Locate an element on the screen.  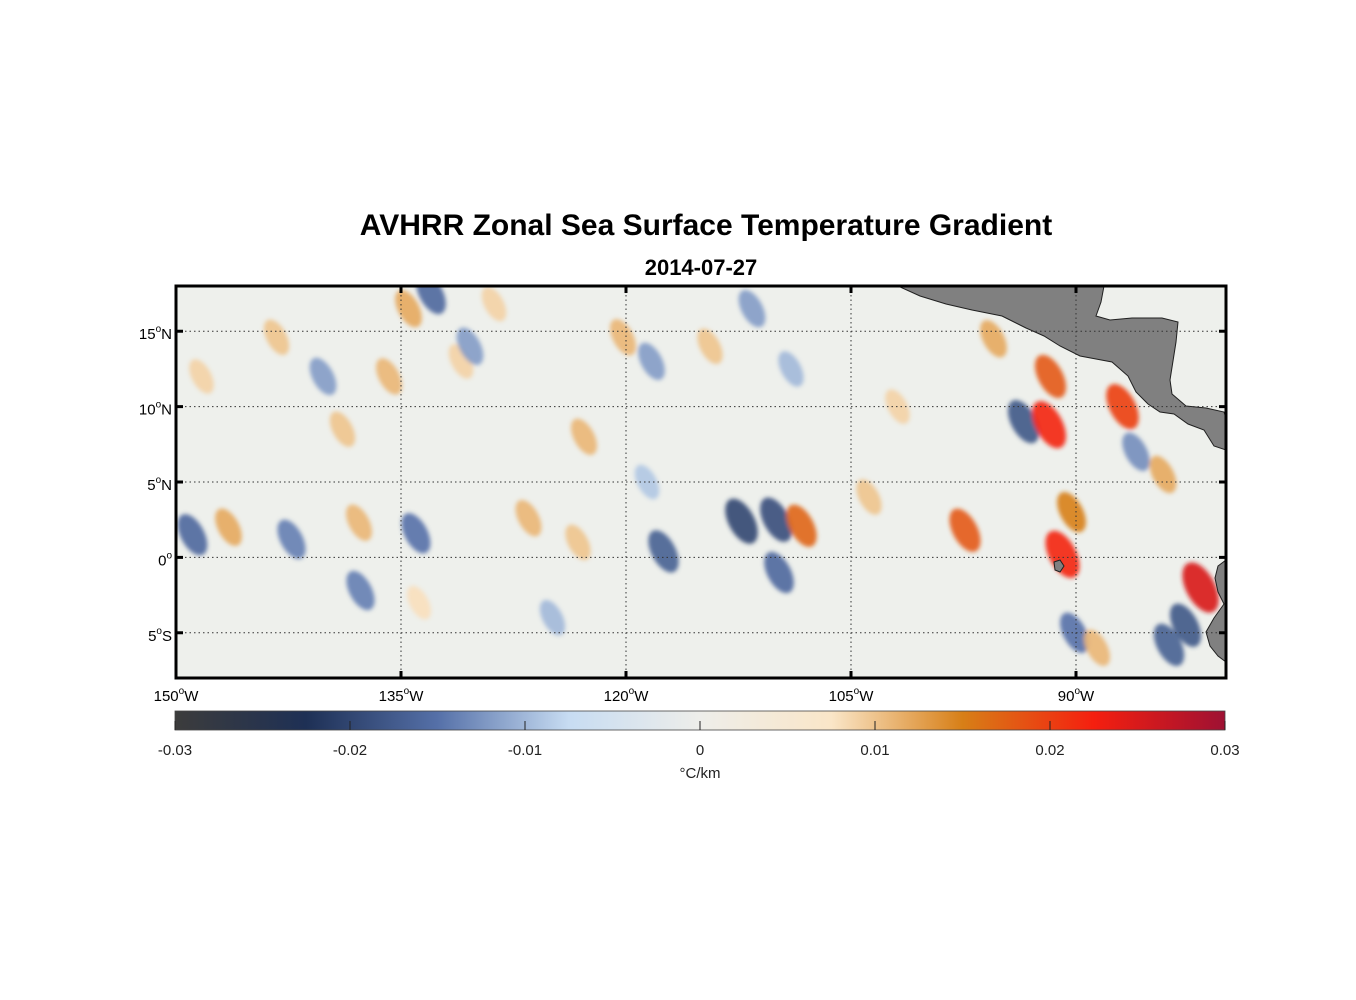
colorbar: -0.03 -0.02 -0.01 0 0.01 0.02 0.03 °C/km is located at coordinates (699, 746).